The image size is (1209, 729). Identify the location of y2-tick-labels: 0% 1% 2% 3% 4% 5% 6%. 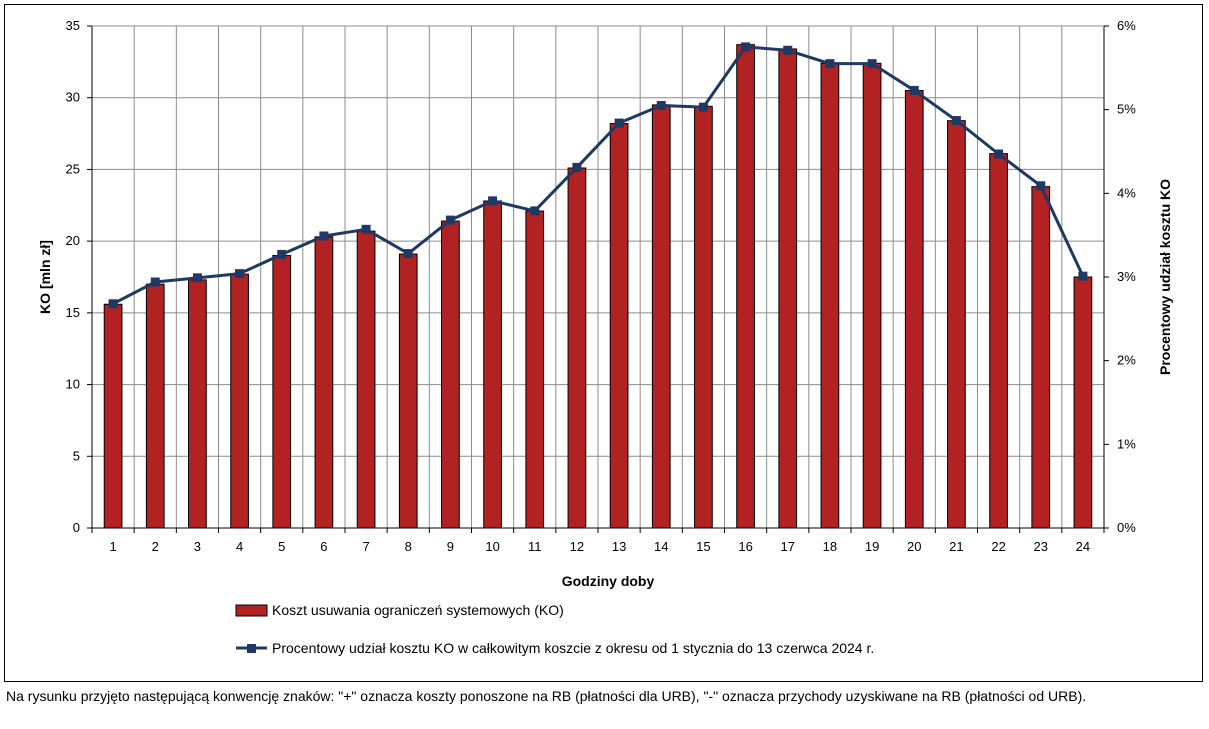
(1126, 276).